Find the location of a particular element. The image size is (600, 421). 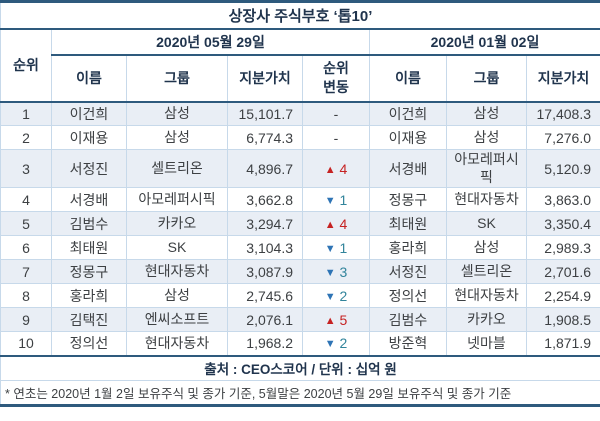

rank-change-cell: ▼ 3 is located at coordinates (336, 271).